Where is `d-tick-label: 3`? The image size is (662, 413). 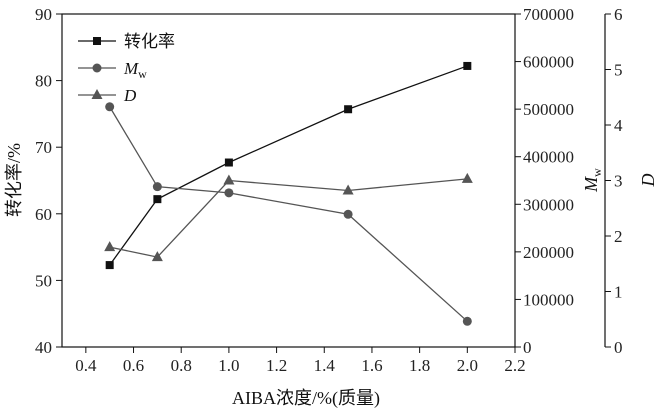 d-tick-label: 3 is located at coordinates (618, 181).